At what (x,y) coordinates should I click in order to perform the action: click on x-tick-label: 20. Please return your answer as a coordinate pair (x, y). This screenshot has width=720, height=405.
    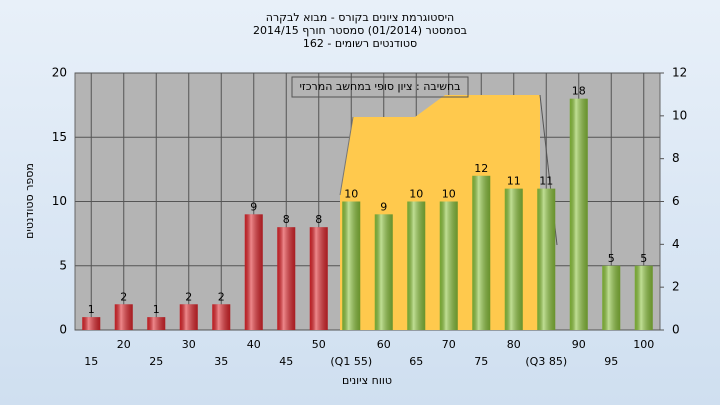
    Looking at the image, I should click on (124, 344).